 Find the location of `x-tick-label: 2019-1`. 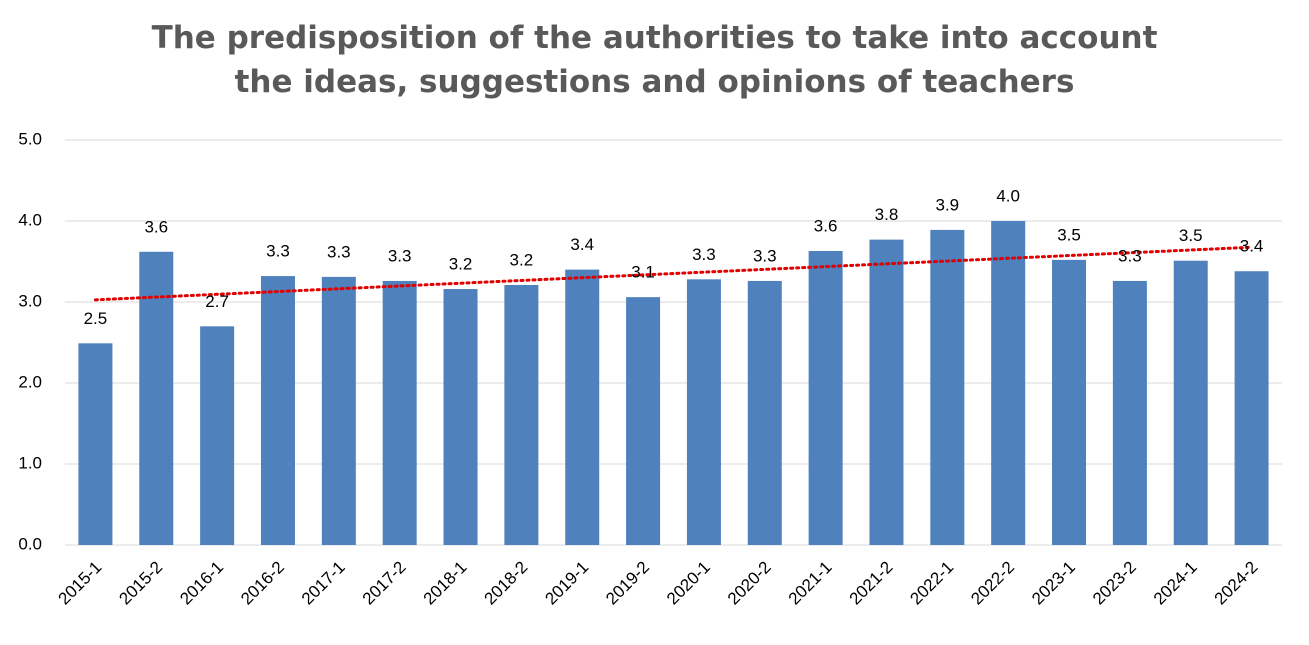

x-tick-label: 2019-1 is located at coordinates (566, 583).